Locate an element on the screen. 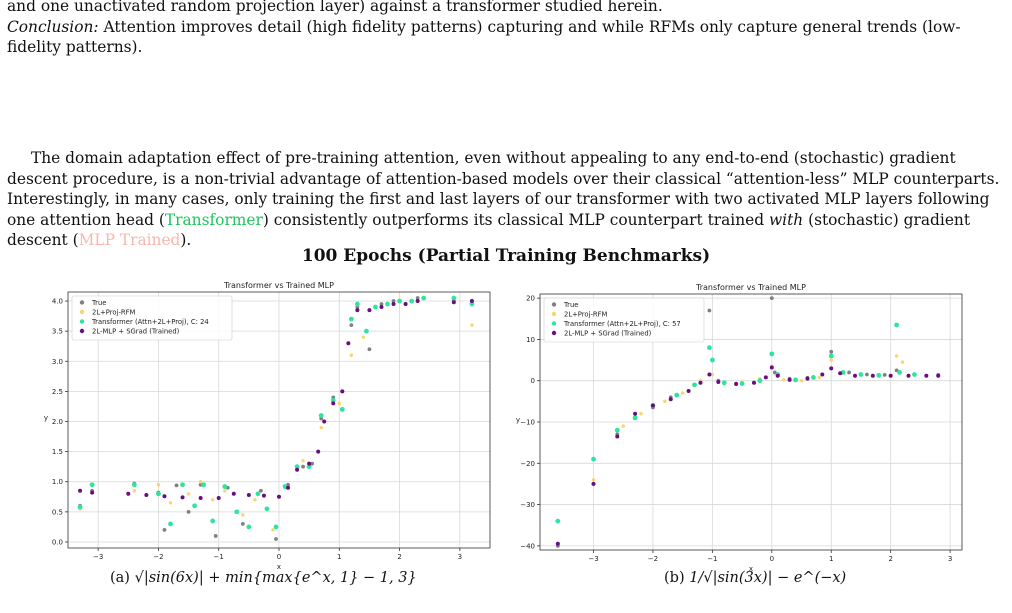 Image resolution: width=1012 pixels, height=613 pixels. x-tick-label: 1 is located at coordinates (831, 559).